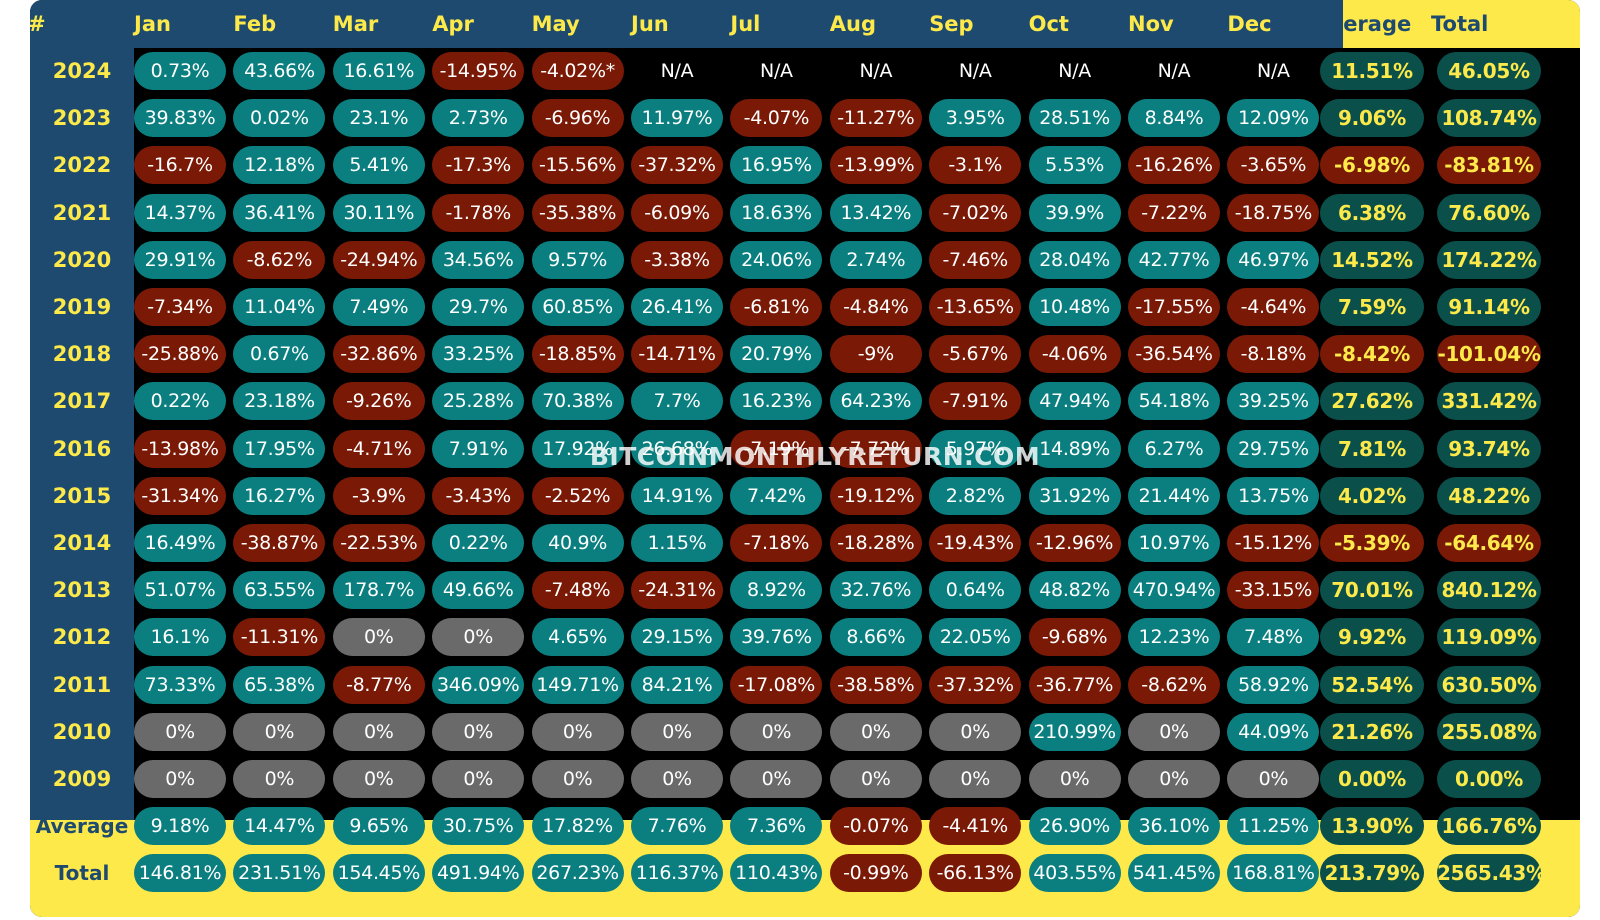 This screenshot has width=1600, height=920. What do you see at coordinates (677, 354) in the screenshot?
I see `table-cell: -14.71%` at bounding box center [677, 354].